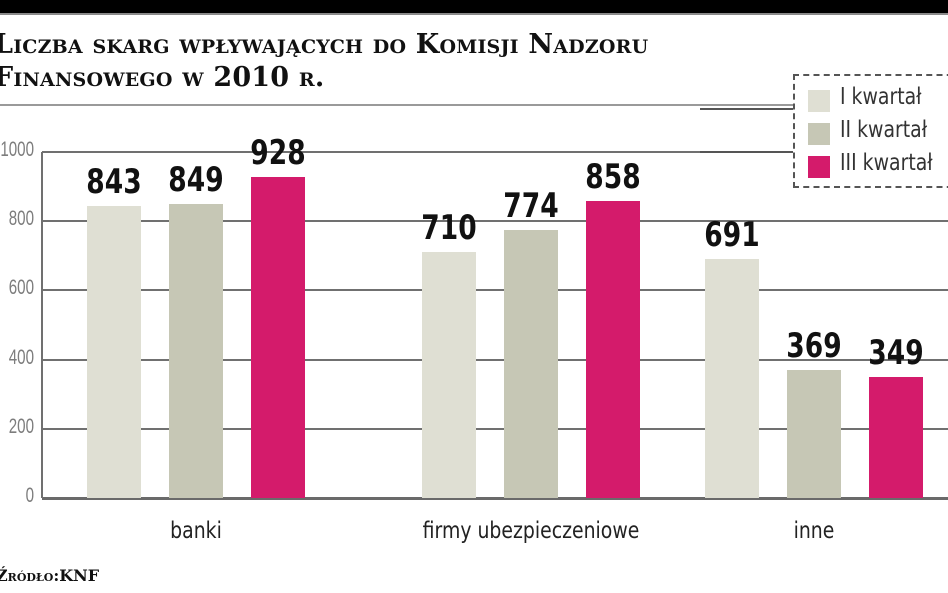 This screenshot has height=593, width=948. I want to click on title-line-2: Finansowego w 2010 r., so click(162, 77).